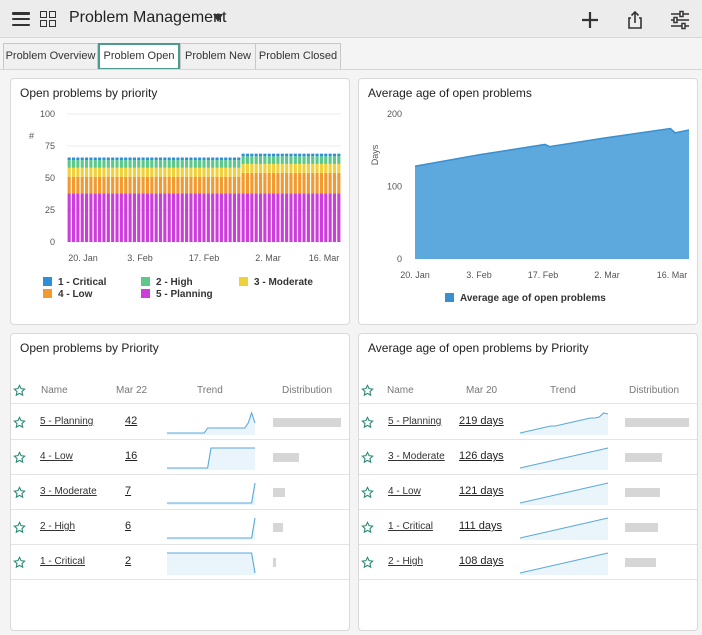 The width and height of the screenshot is (702, 635). I want to click on share-icon, so click(635, 20).